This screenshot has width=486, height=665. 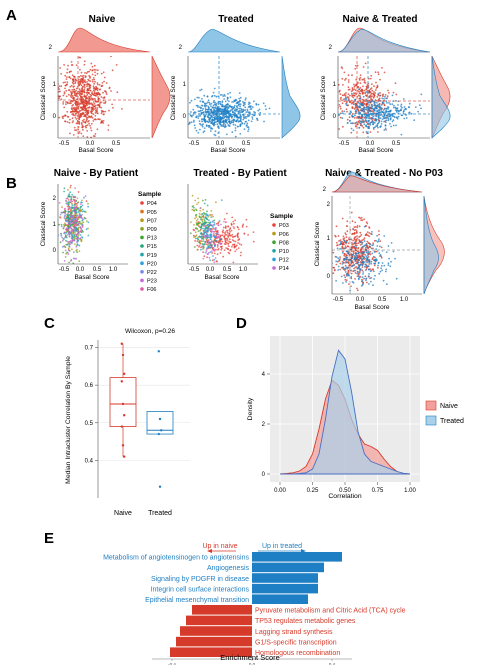 I want to click on y-tick-label: 0, so click(x=264, y=475).